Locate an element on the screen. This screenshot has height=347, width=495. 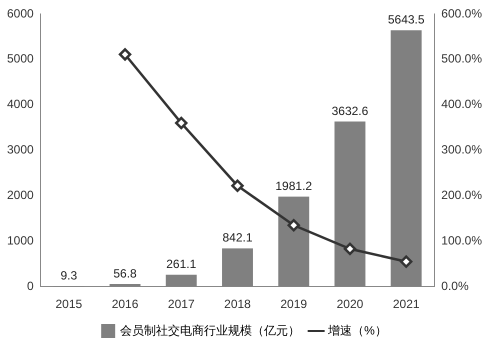
y2-tick-label: 200.0% is located at coordinates (461, 195).